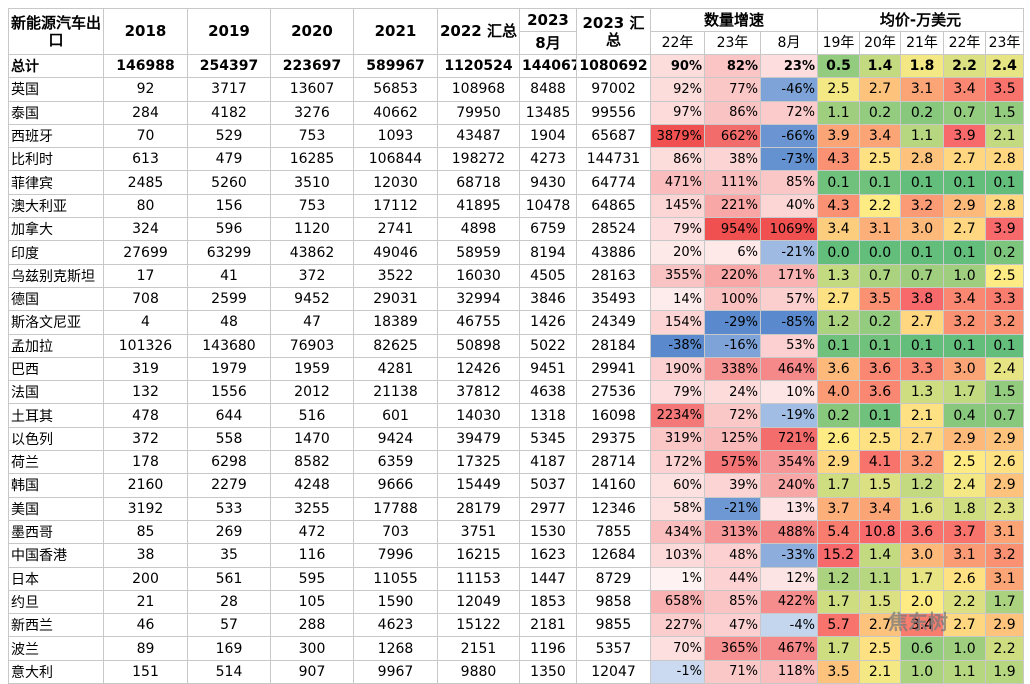 This screenshot has width=1030, height=684. What do you see at coordinates (145, 671) in the screenshot?
I see `table-cell: 151` at bounding box center [145, 671].